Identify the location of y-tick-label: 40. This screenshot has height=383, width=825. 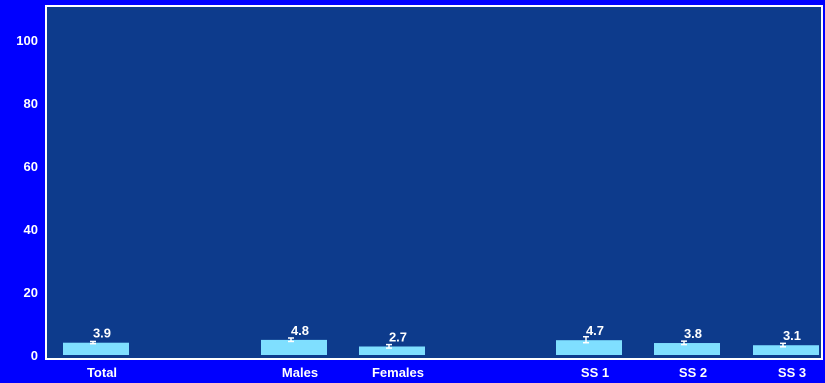
(31, 229).